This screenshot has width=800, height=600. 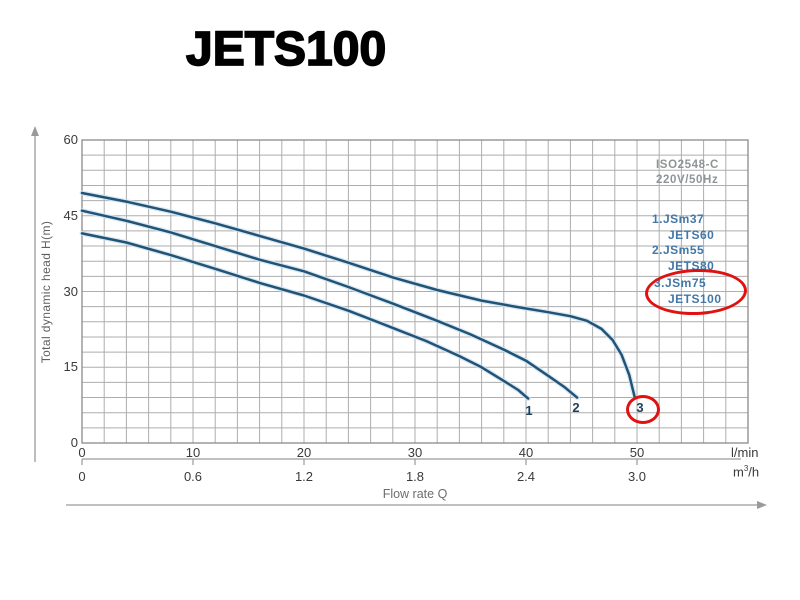 I want to click on x-tick-m3h-label: 3.0, so click(x=637, y=476).